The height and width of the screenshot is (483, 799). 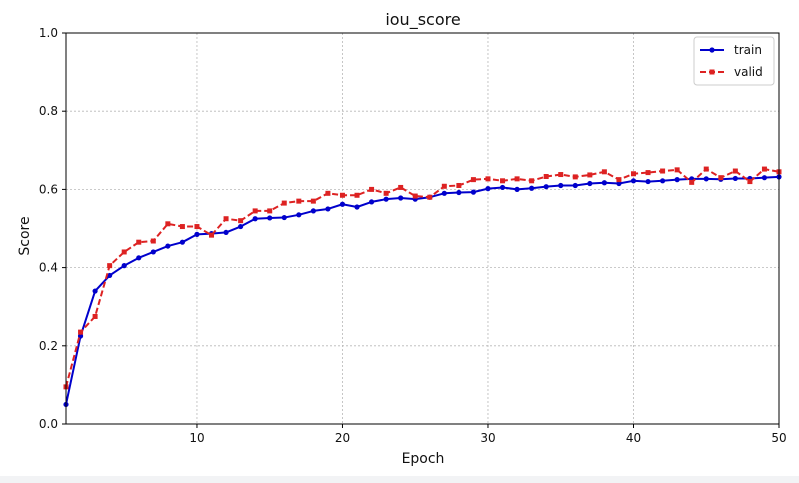 I want to click on x-tick-label: 20, so click(x=342, y=438).